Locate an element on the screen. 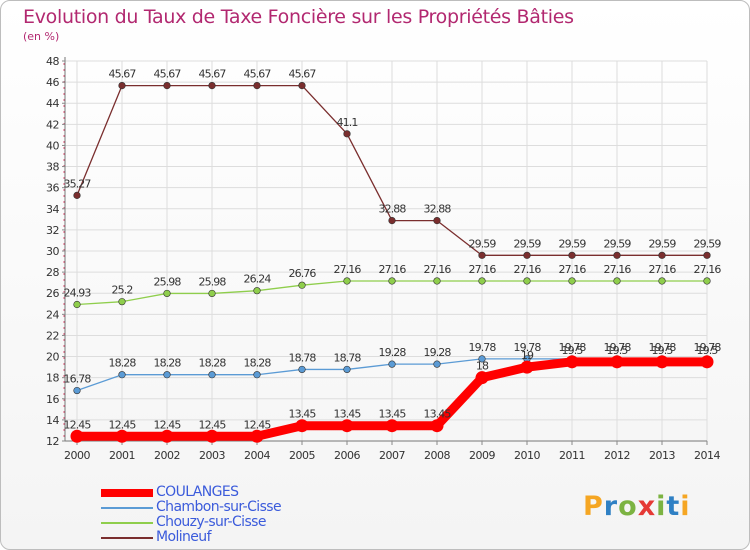  logo-letter: P is located at coordinates (593, 506).